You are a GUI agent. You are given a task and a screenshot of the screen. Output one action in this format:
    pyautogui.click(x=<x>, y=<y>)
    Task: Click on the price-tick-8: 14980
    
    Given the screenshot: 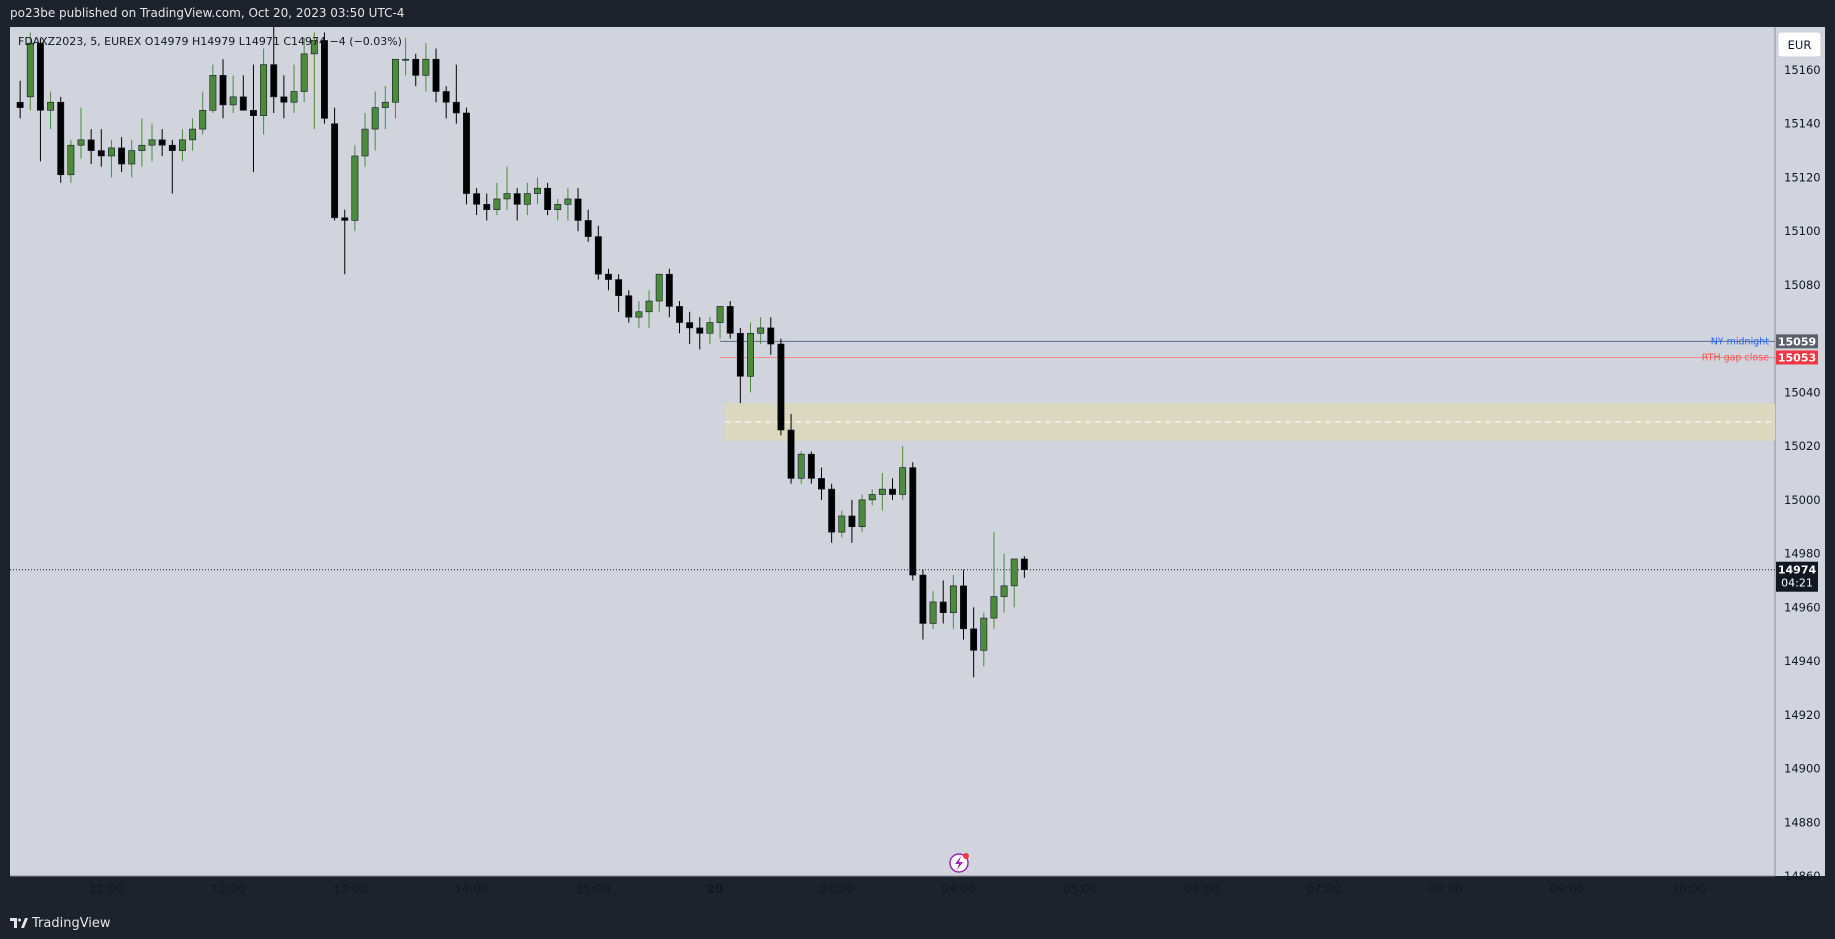 What is the action you would take?
    pyautogui.click(x=1802, y=554)
    